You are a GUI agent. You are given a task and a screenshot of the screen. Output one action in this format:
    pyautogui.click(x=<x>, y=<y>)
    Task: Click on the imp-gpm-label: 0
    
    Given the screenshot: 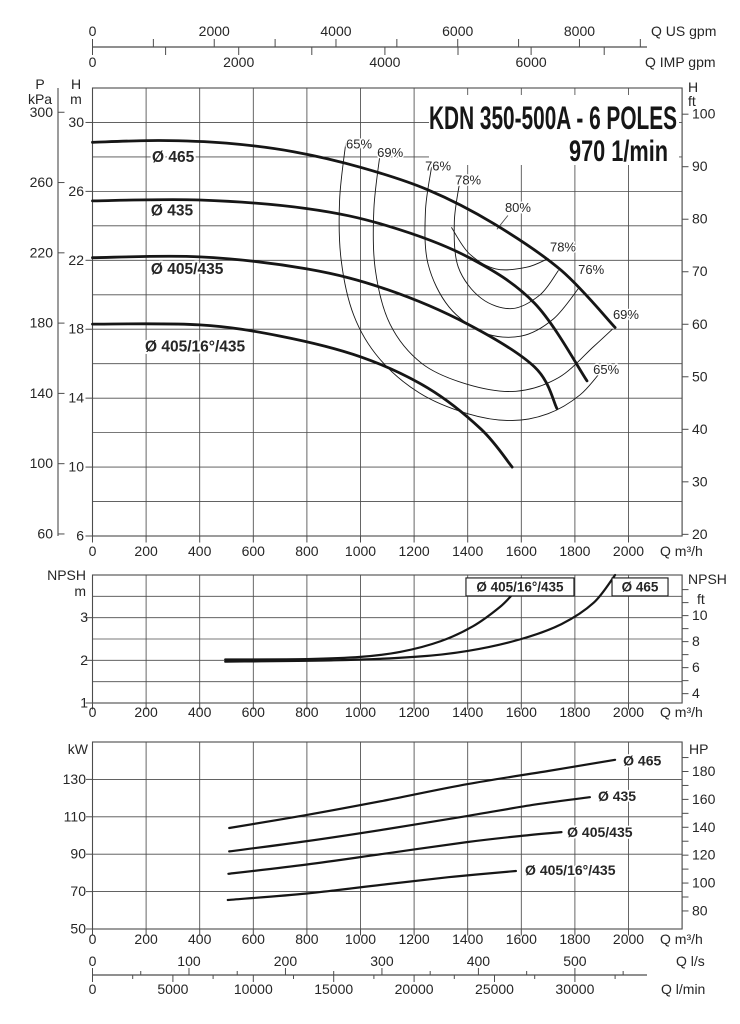 What is the action you would take?
    pyautogui.click(x=93, y=62)
    